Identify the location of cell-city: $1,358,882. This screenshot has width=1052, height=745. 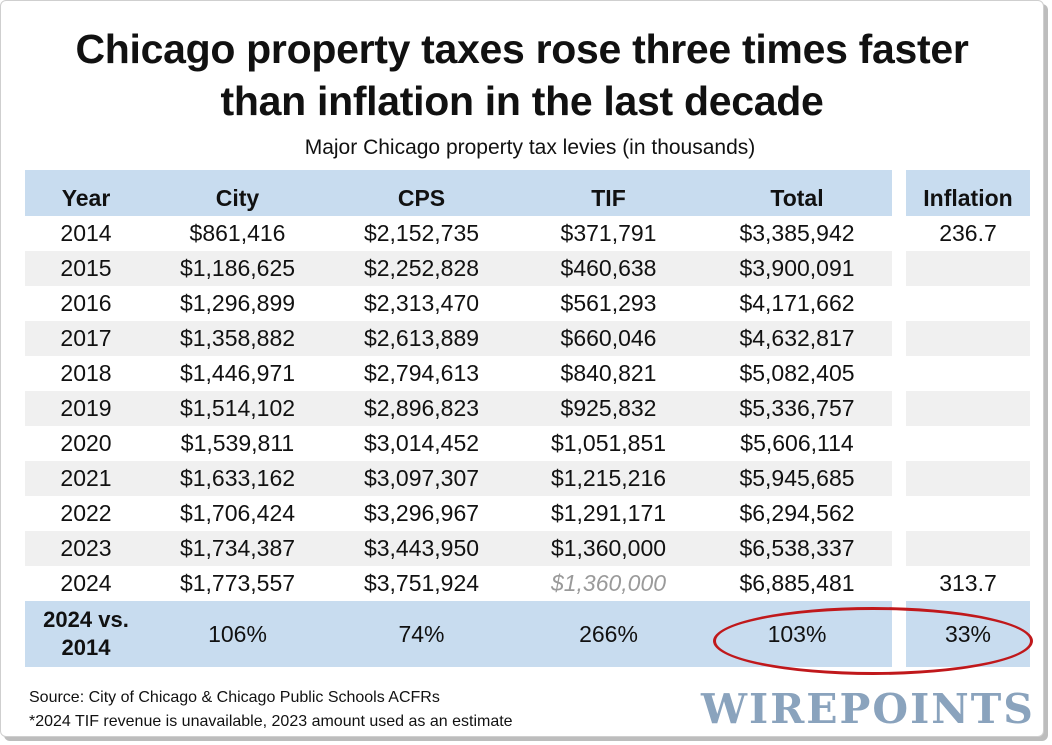
(237, 338).